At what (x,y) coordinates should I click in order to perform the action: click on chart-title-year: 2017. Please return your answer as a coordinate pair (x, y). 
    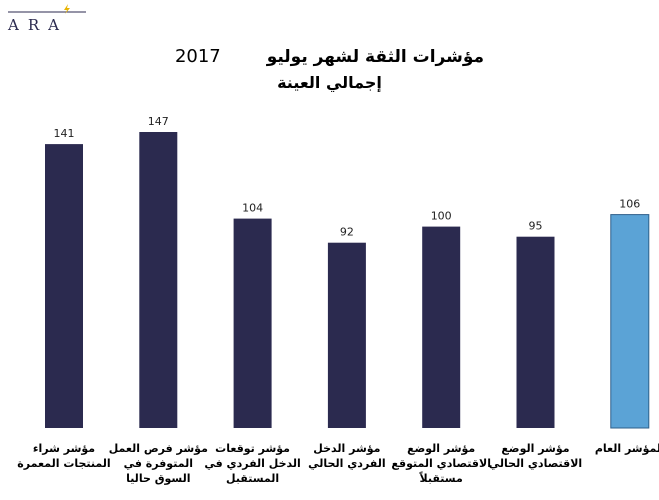
    Looking at the image, I should click on (197, 56).